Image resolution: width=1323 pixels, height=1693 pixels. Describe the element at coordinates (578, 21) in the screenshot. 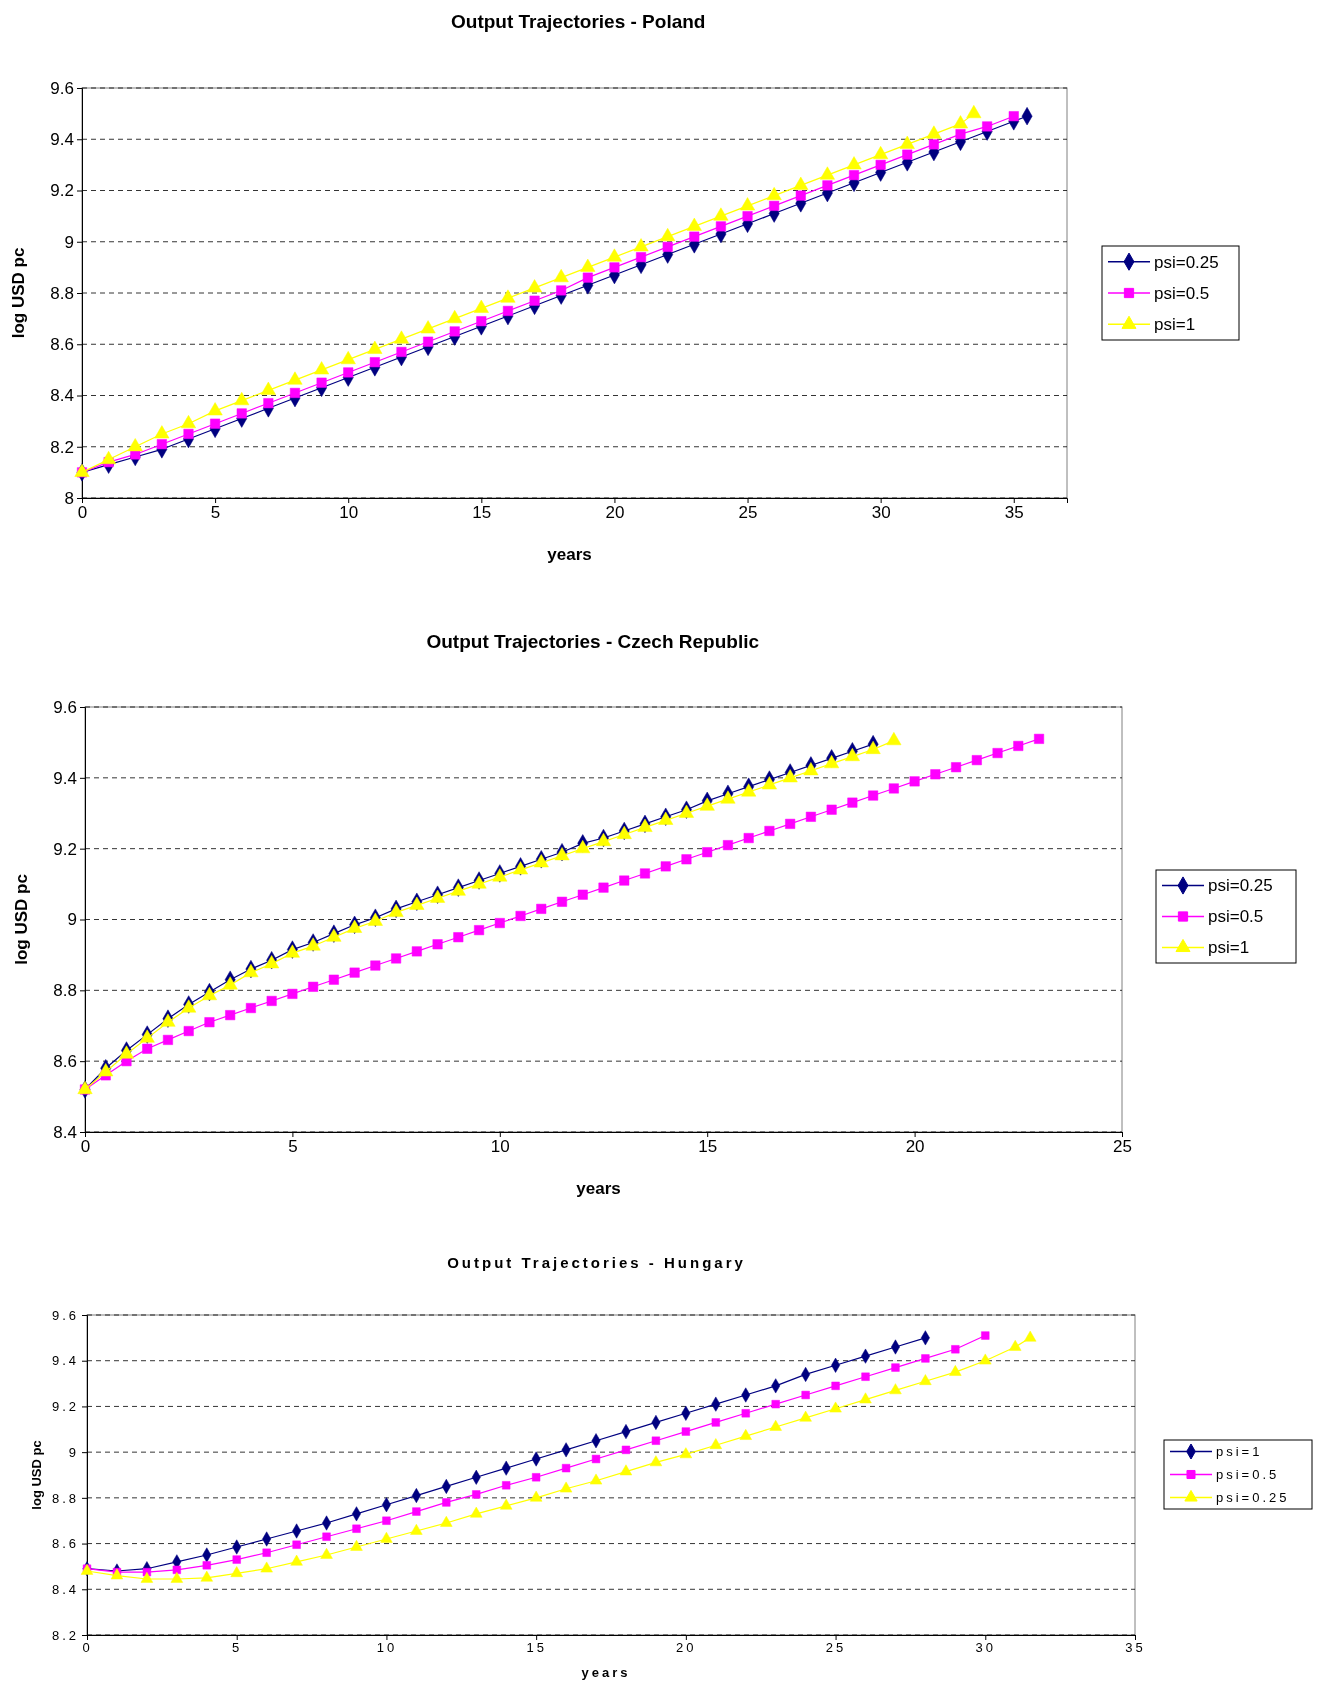

I see `chart-title: Output Trajectories - Poland` at that location.